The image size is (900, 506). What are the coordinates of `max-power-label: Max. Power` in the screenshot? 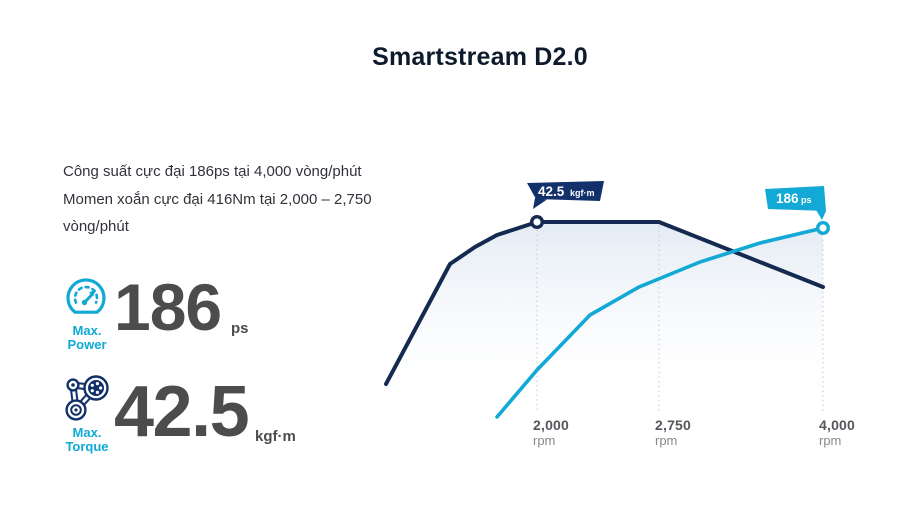 It's located at (87, 337).